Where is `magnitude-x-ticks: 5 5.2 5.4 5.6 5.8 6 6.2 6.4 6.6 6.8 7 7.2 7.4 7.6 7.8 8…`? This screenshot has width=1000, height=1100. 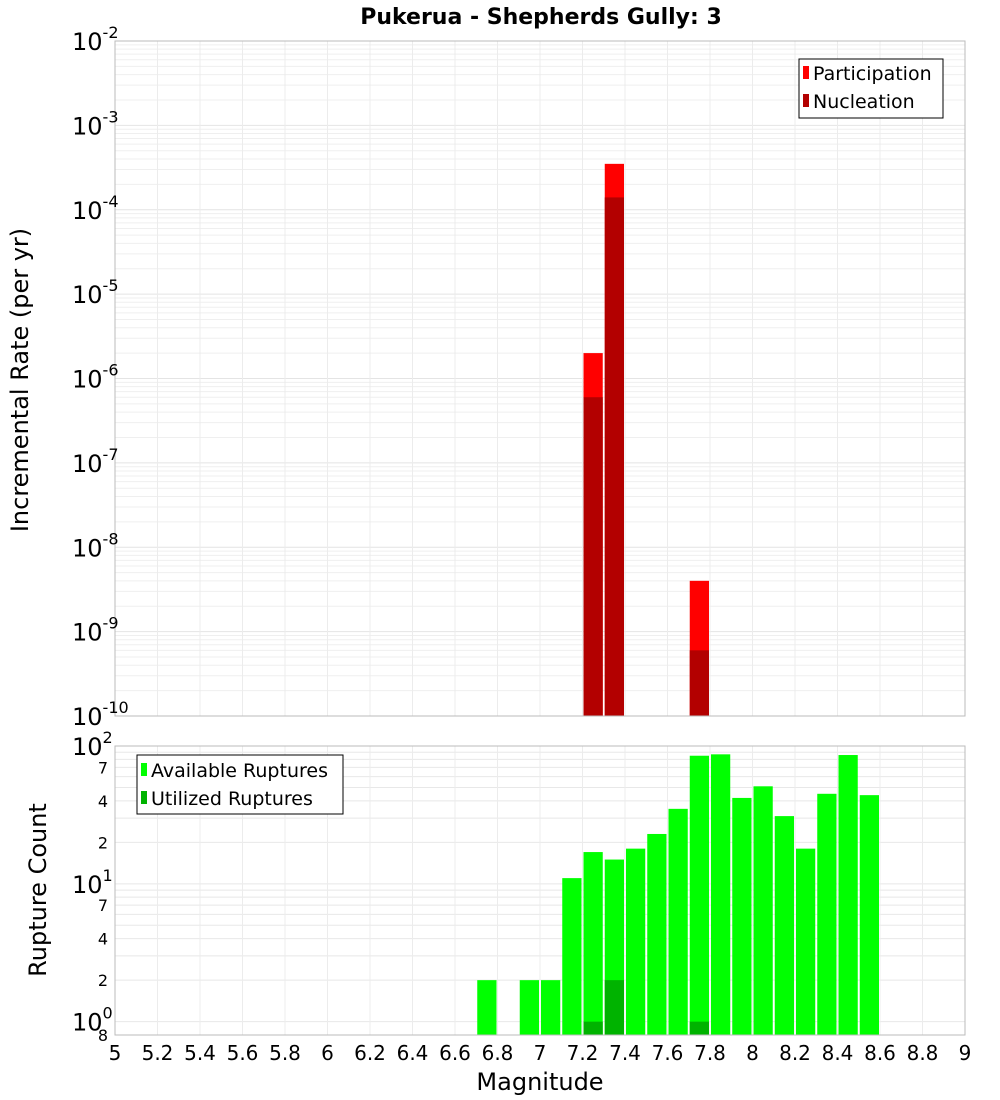 magnitude-x-ticks: 5 5.2 5.4 5.6 5.8 6 6.2 6.4 6.6 6.8 7 7.2 7.4 7.6 7.8 8… is located at coordinates (540, 1053).